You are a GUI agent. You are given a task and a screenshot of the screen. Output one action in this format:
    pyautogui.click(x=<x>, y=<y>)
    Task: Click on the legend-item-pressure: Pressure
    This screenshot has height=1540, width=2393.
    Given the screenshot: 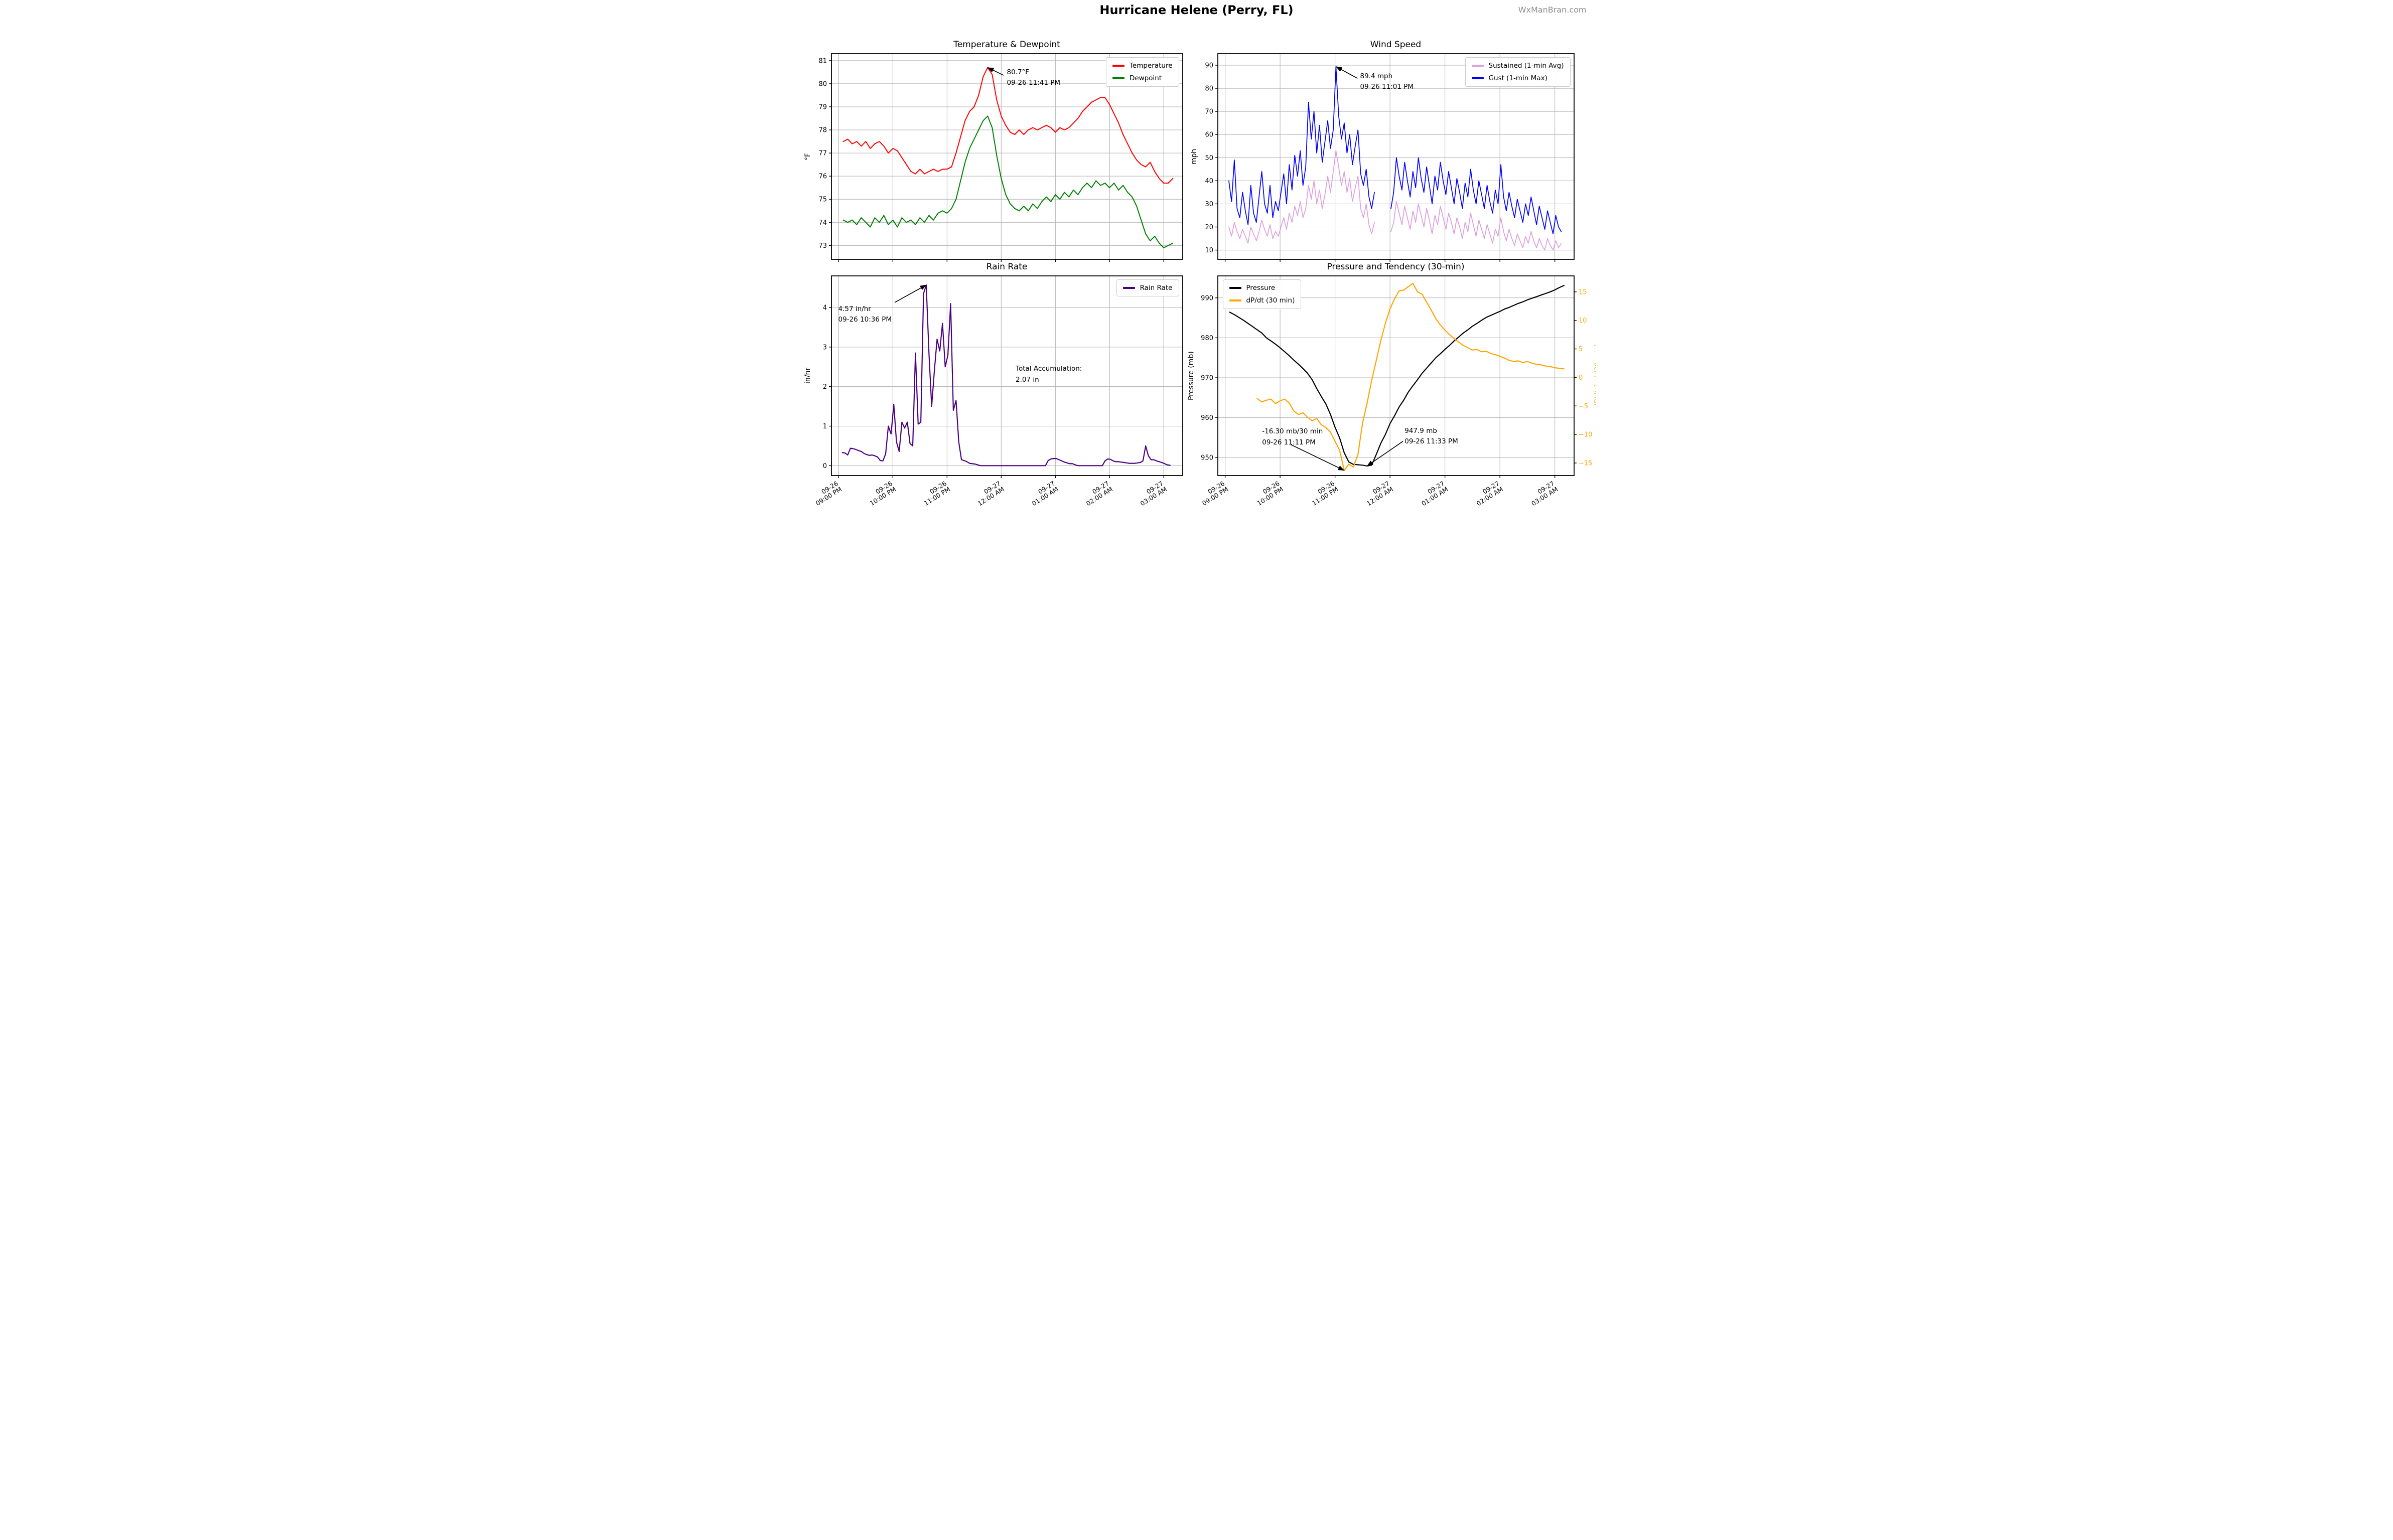 What is the action you would take?
    pyautogui.click(x=1262, y=288)
    